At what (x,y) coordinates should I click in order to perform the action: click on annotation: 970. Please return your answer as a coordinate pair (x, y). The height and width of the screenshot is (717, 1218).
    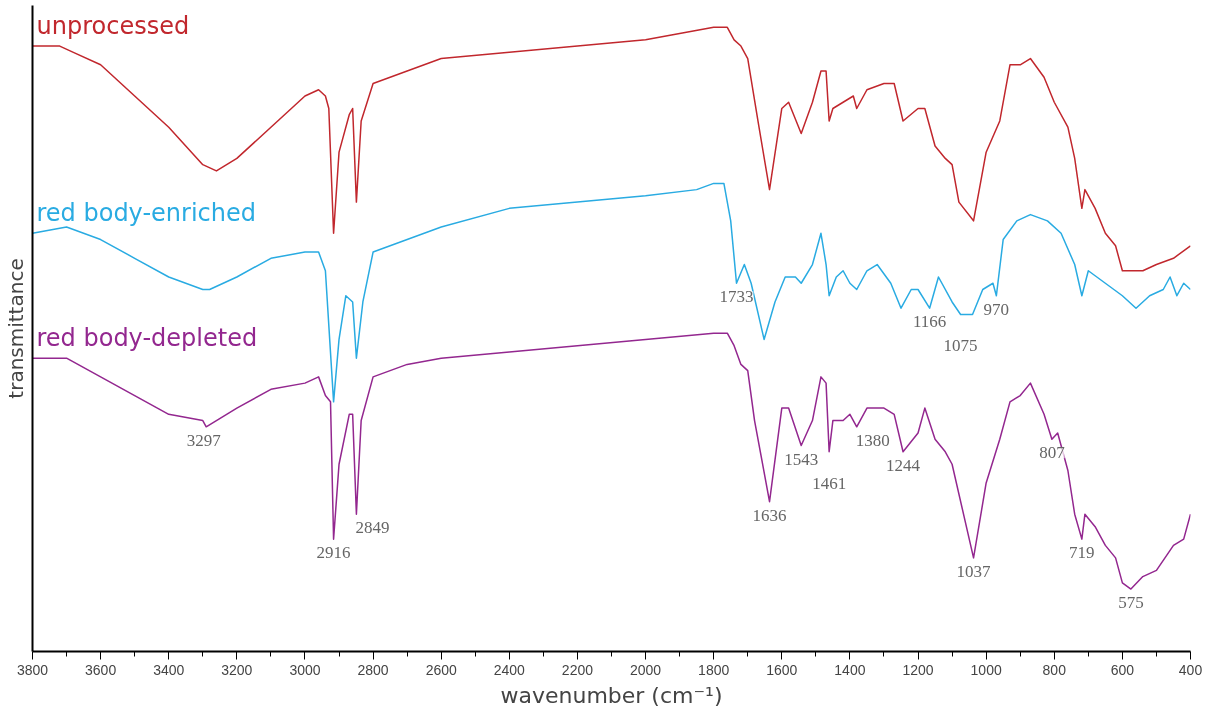
    Looking at the image, I should click on (996, 309).